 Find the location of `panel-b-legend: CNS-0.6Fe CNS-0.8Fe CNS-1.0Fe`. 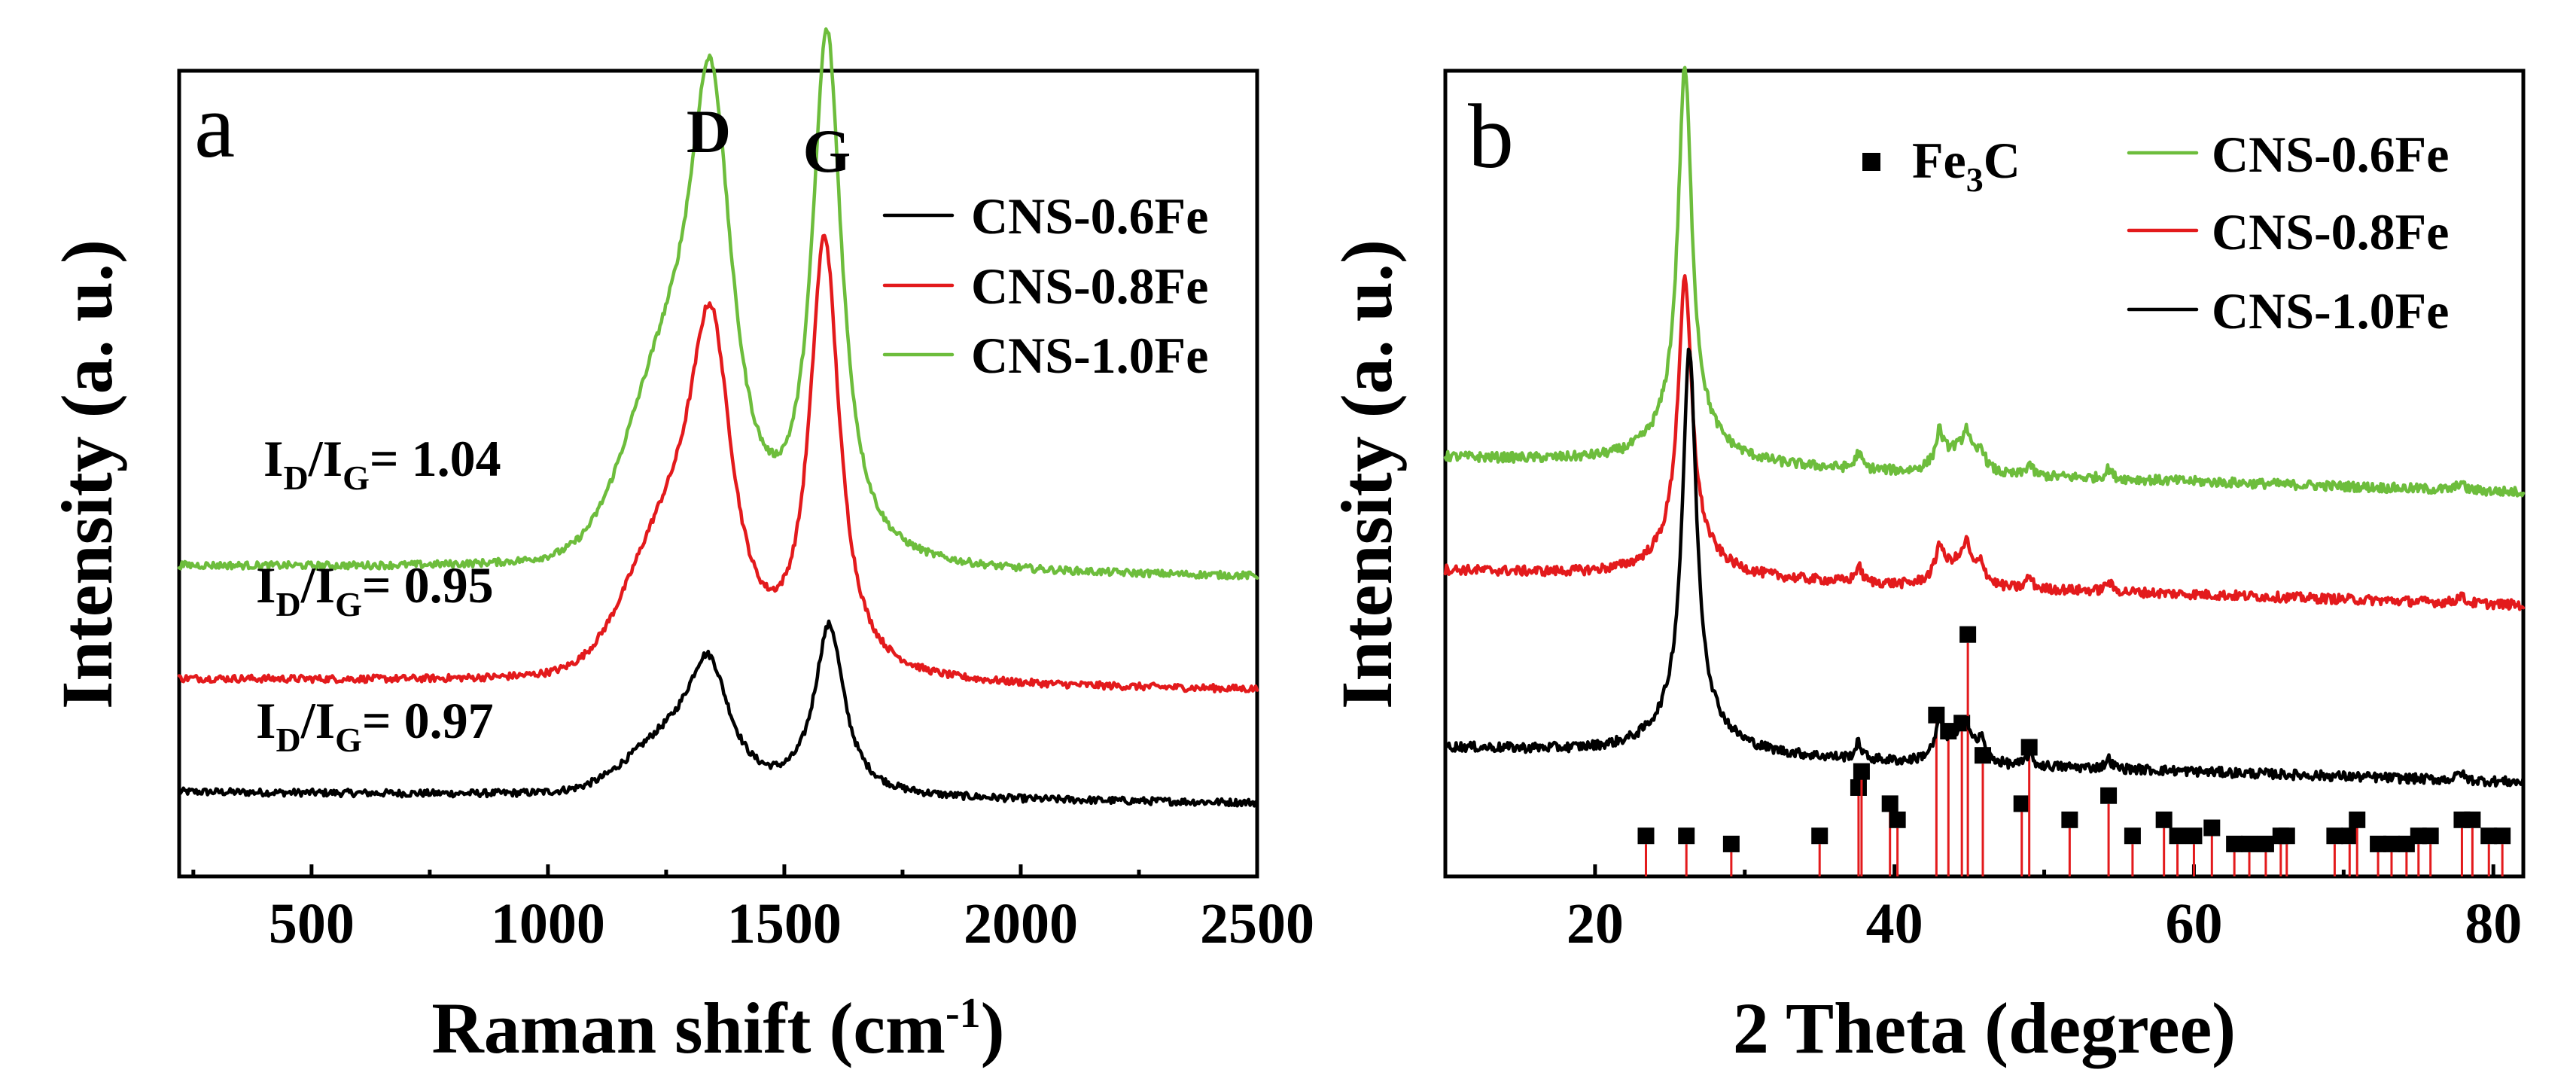

panel-b-legend: CNS-0.6Fe CNS-0.8Fe CNS-1.0Fe is located at coordinates (2288, 233).